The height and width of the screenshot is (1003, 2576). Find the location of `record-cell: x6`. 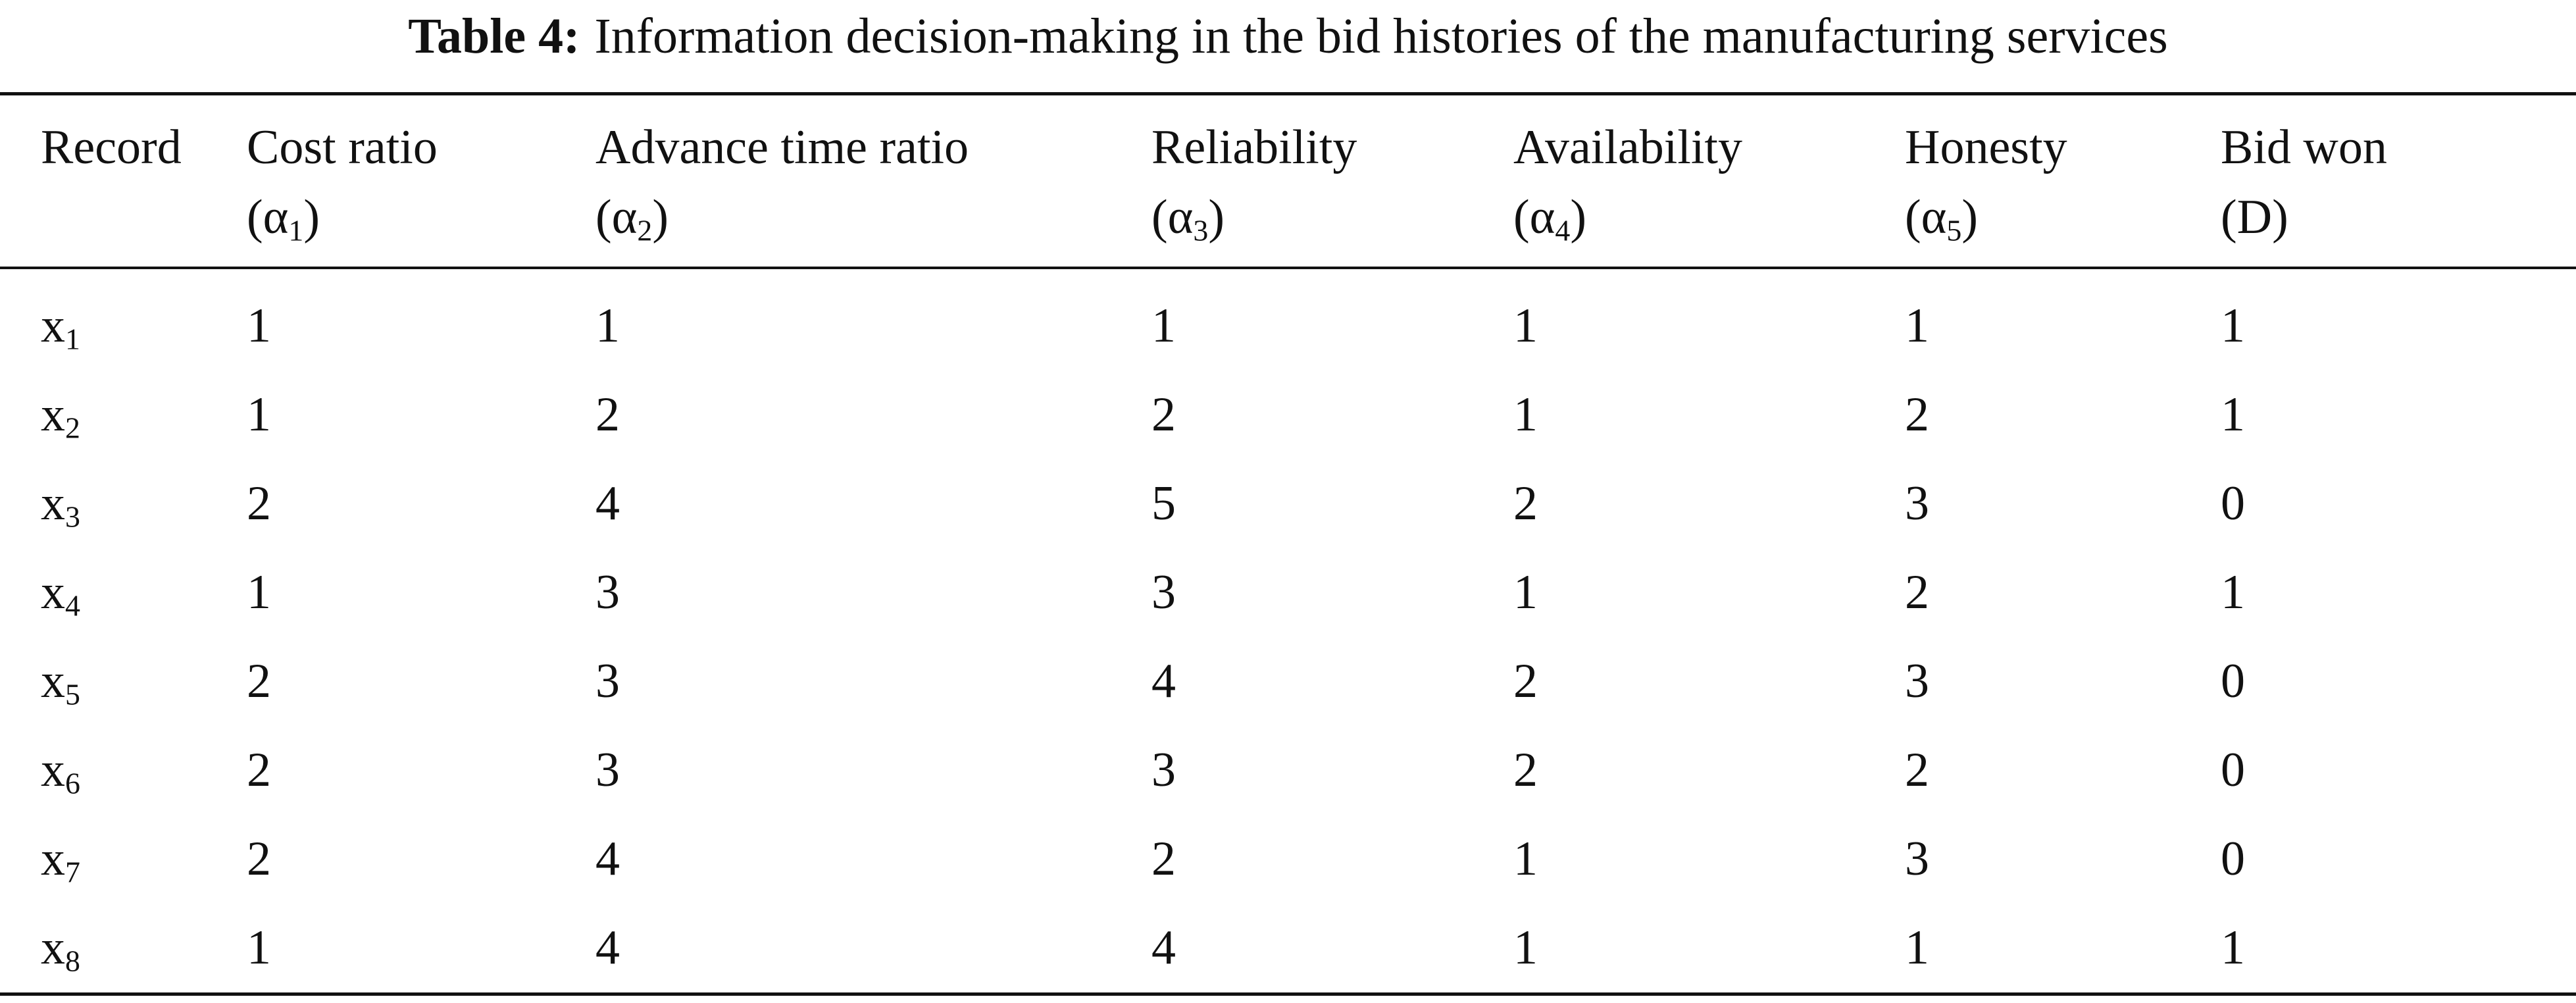

record-cell: x6 is located at coordinates (60, 770).